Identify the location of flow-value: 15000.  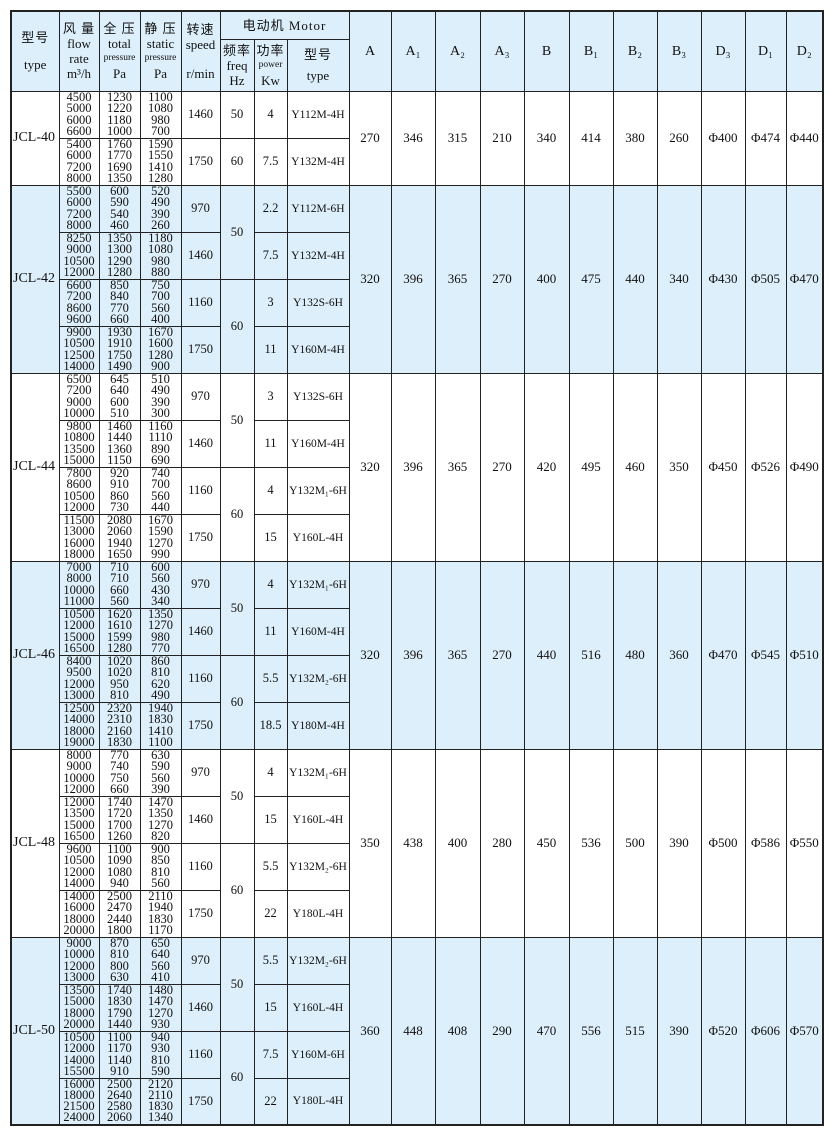
(79, 459).